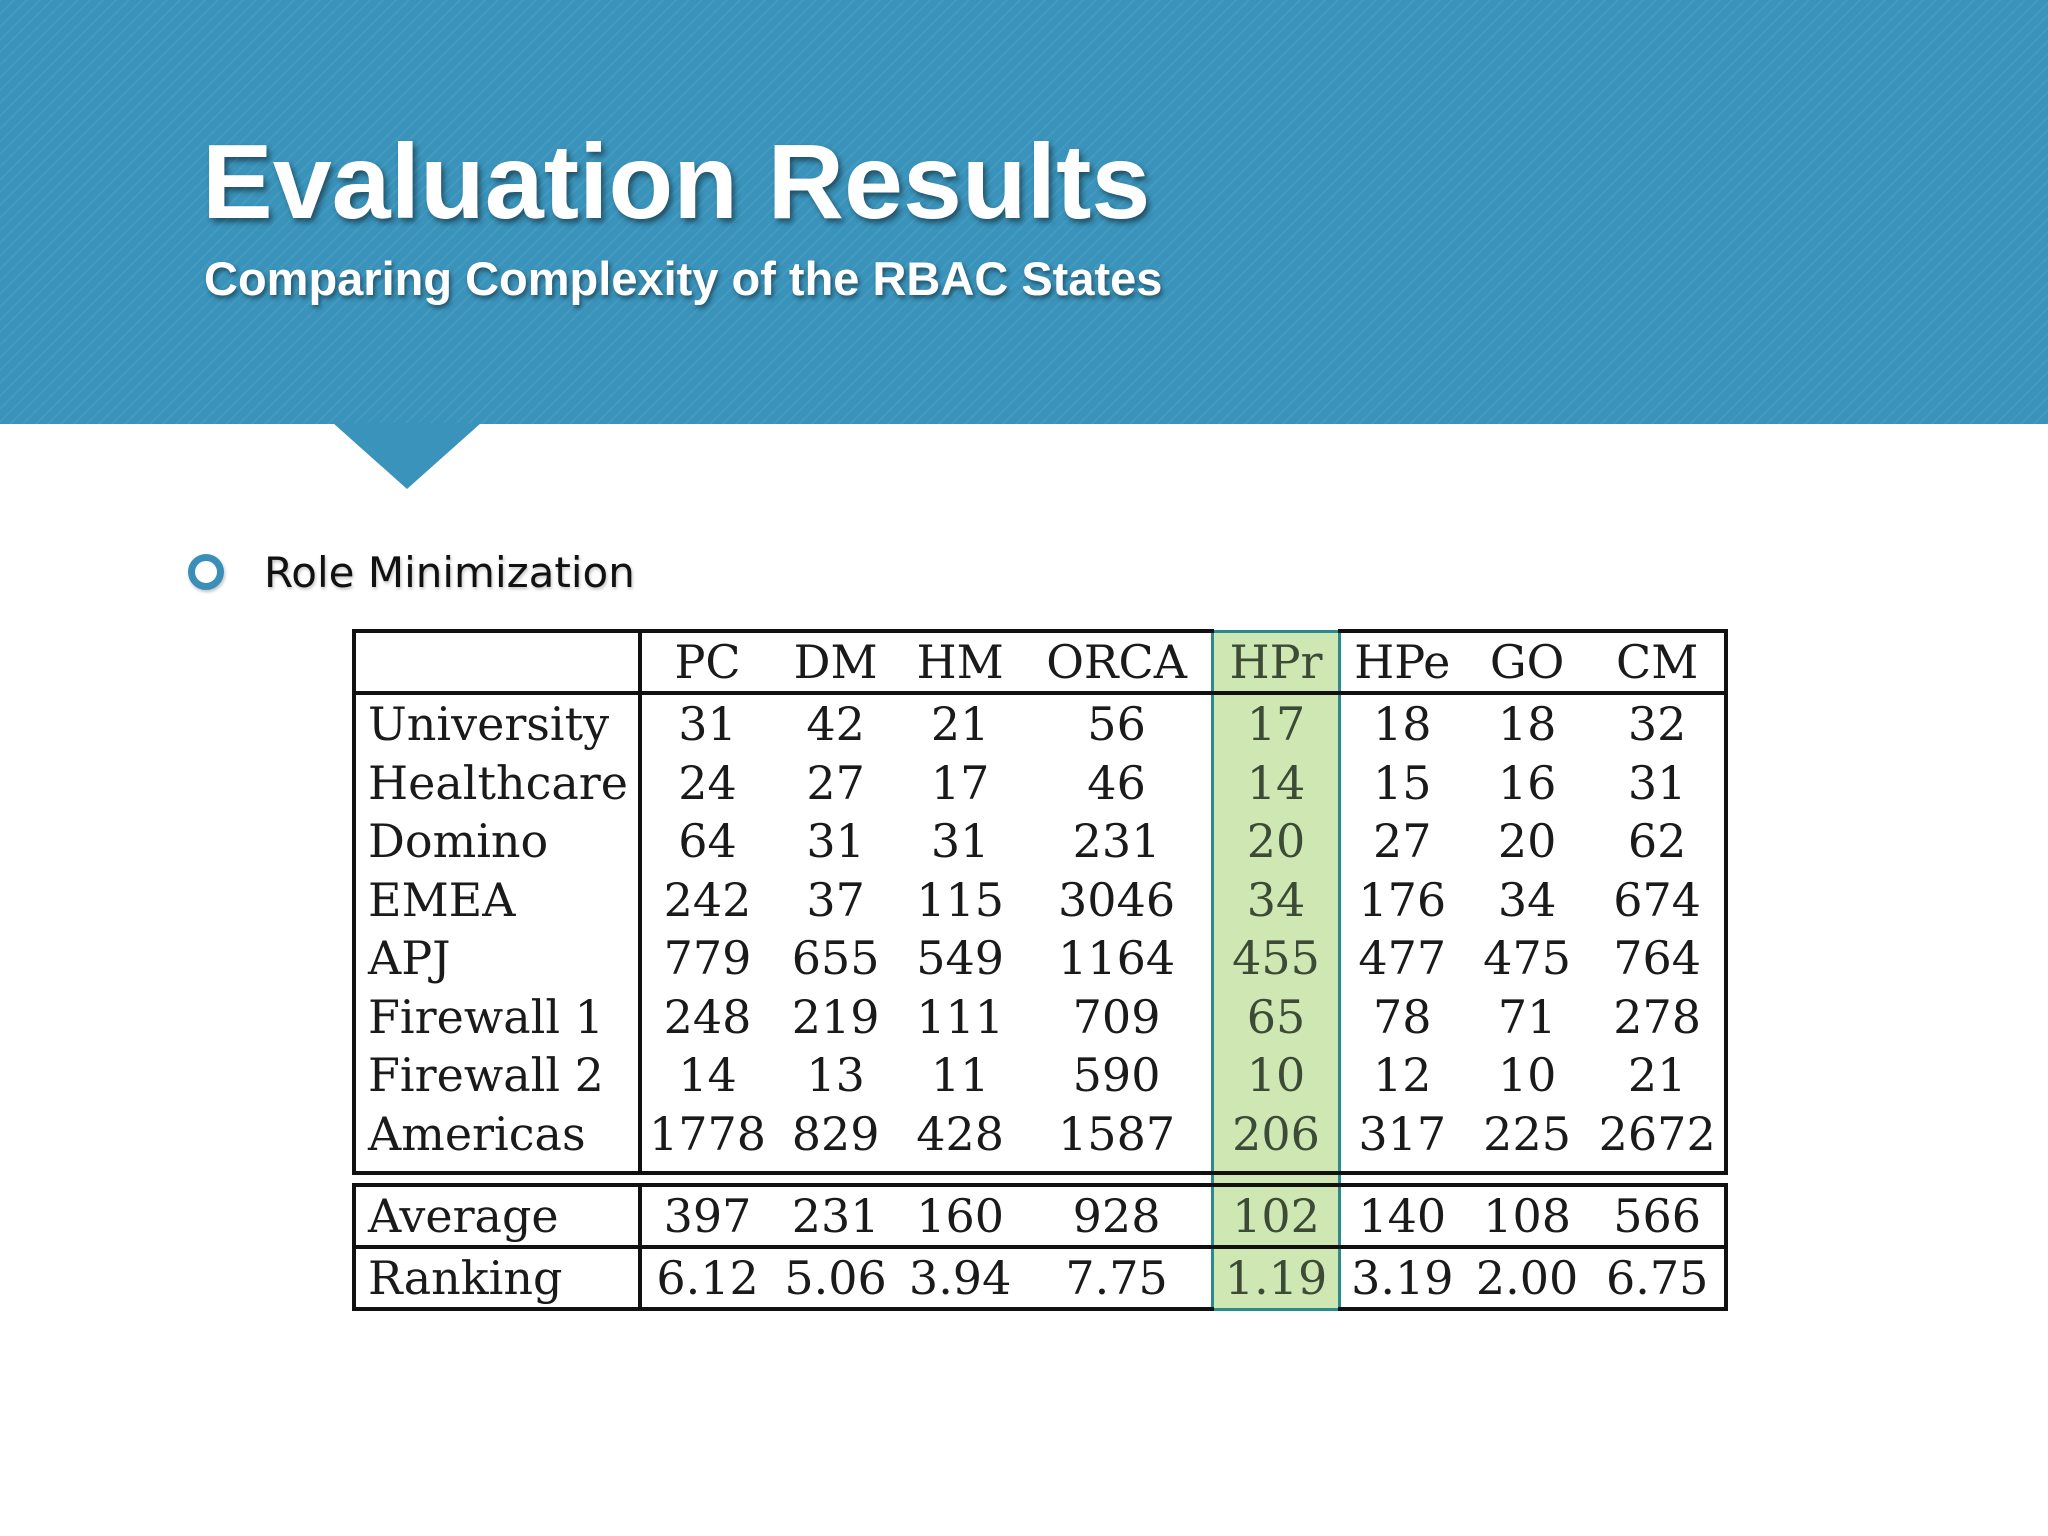 This screenshot has height=1536, width=2048. Describe the element at coordinates (1276, 723) in the screenshot. I see `table-cell-highlighted: 17` at that location.